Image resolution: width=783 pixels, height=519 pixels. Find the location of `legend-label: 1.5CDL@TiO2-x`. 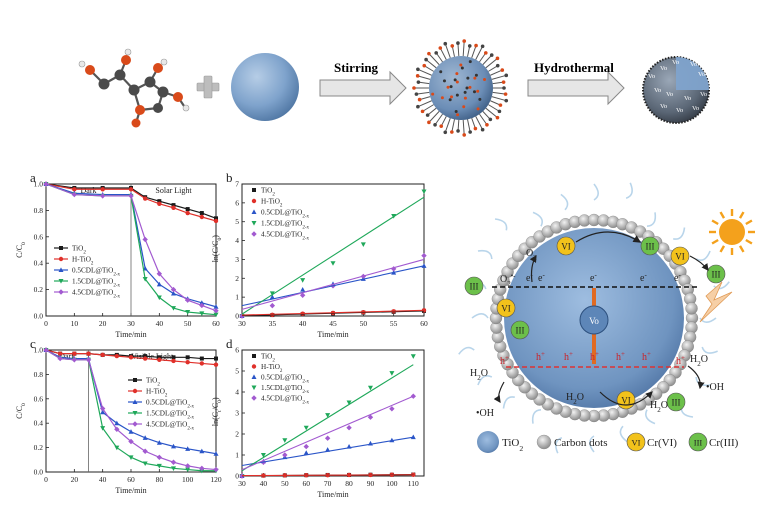

legend-label: 1.5CDL@TiO2-x is located at coordinates (285, 225).